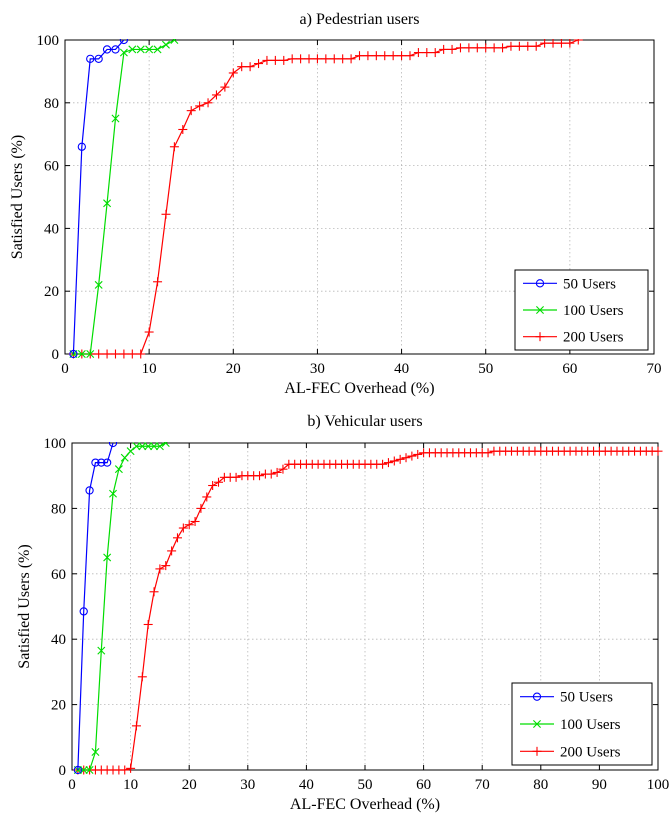  I want to click on legend-label: 50 Users, so click(589, 284).